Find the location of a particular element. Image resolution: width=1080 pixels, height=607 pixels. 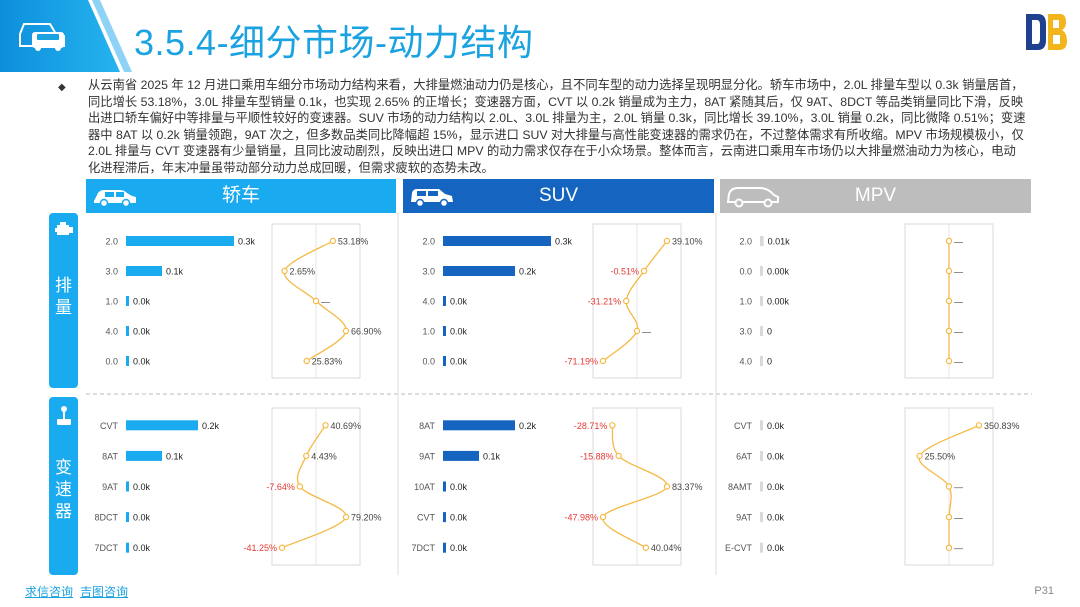

footer-link-qiuxin: 求信咨询 is located at coordinates (49, 592).